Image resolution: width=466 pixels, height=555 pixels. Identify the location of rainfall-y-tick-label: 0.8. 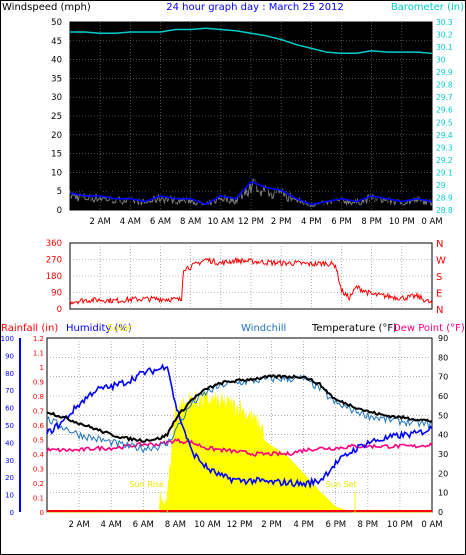
(38, 397).